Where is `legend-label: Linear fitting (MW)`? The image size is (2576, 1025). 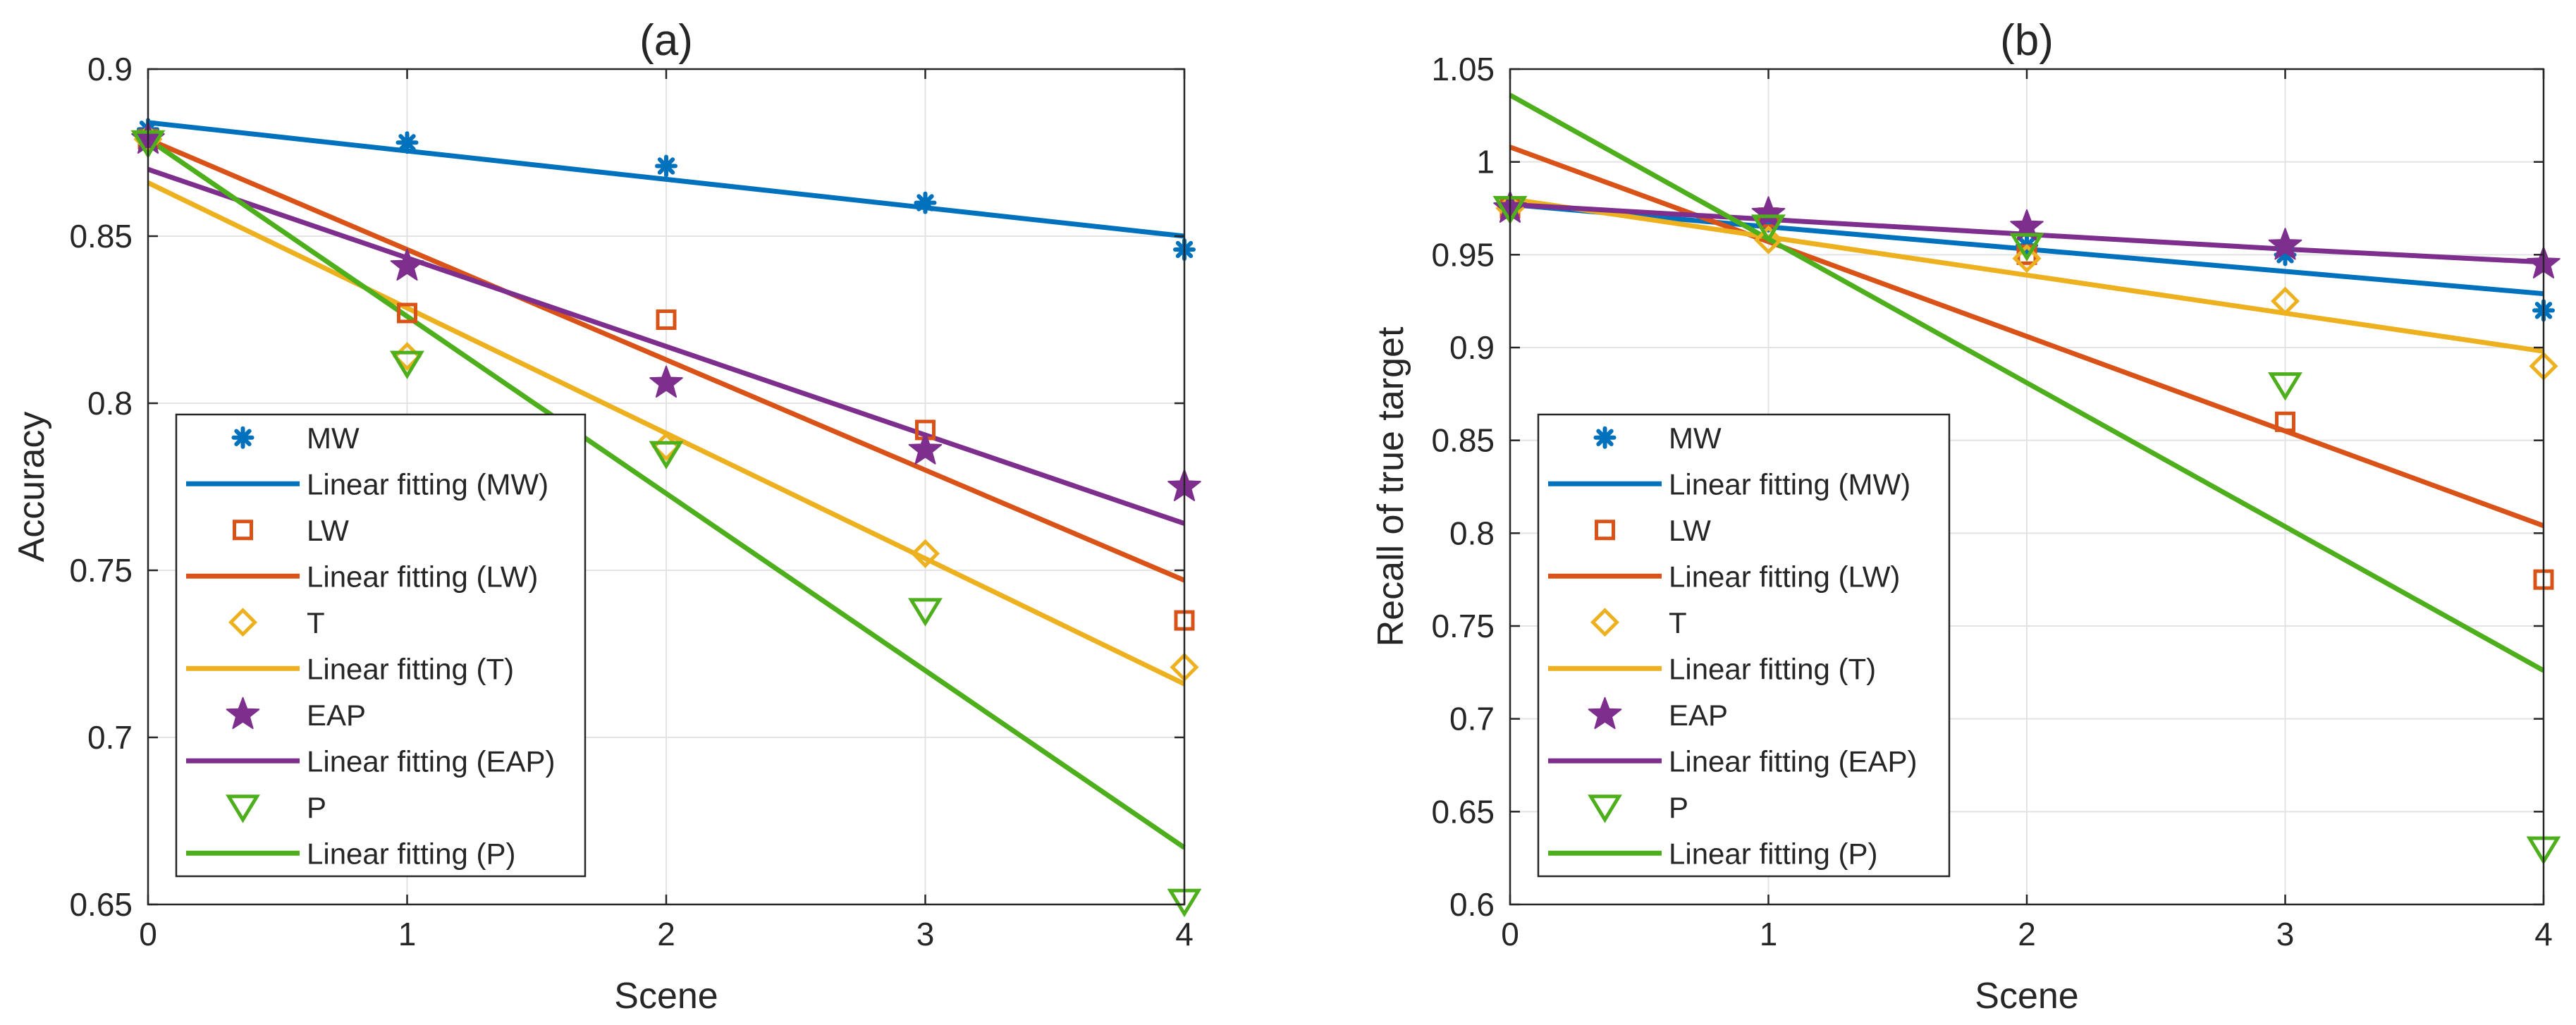 legend-label: Linear fitting (MW) is located at coordinates (427, 484).